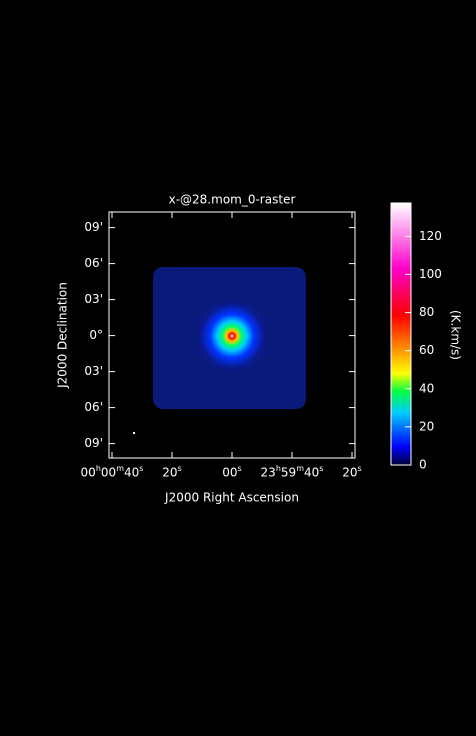 The width and height of the screenshot is (476, 736). I want to click on colorbar-tick-label: 100, so click(430, 274).